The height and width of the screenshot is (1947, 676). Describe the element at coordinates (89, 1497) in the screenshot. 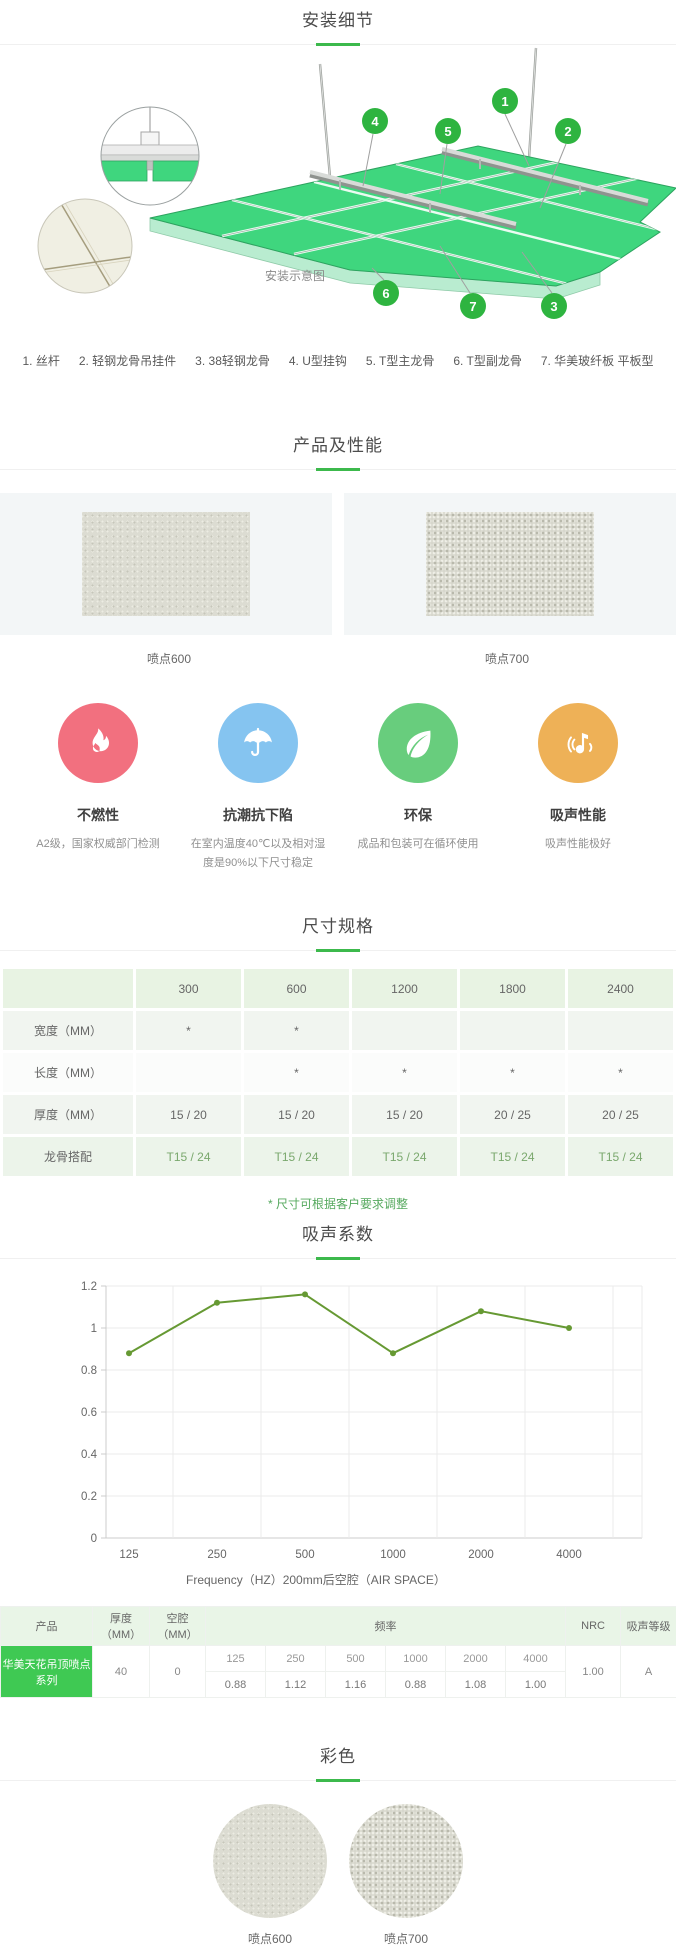

I see `y-tick-label: 0.2` at that location.